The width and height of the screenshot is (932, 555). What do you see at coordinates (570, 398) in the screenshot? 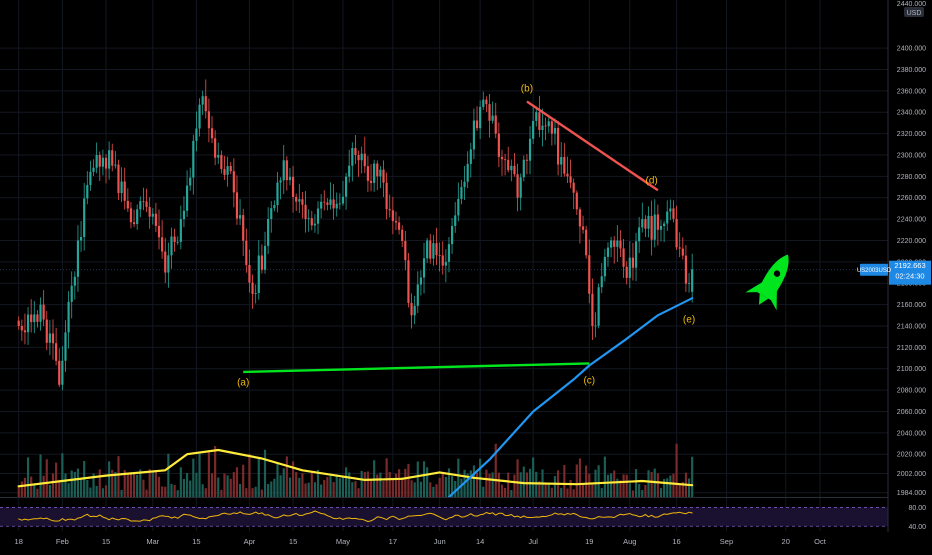
I see `moving-average-line` at bounding box center [570, 398].